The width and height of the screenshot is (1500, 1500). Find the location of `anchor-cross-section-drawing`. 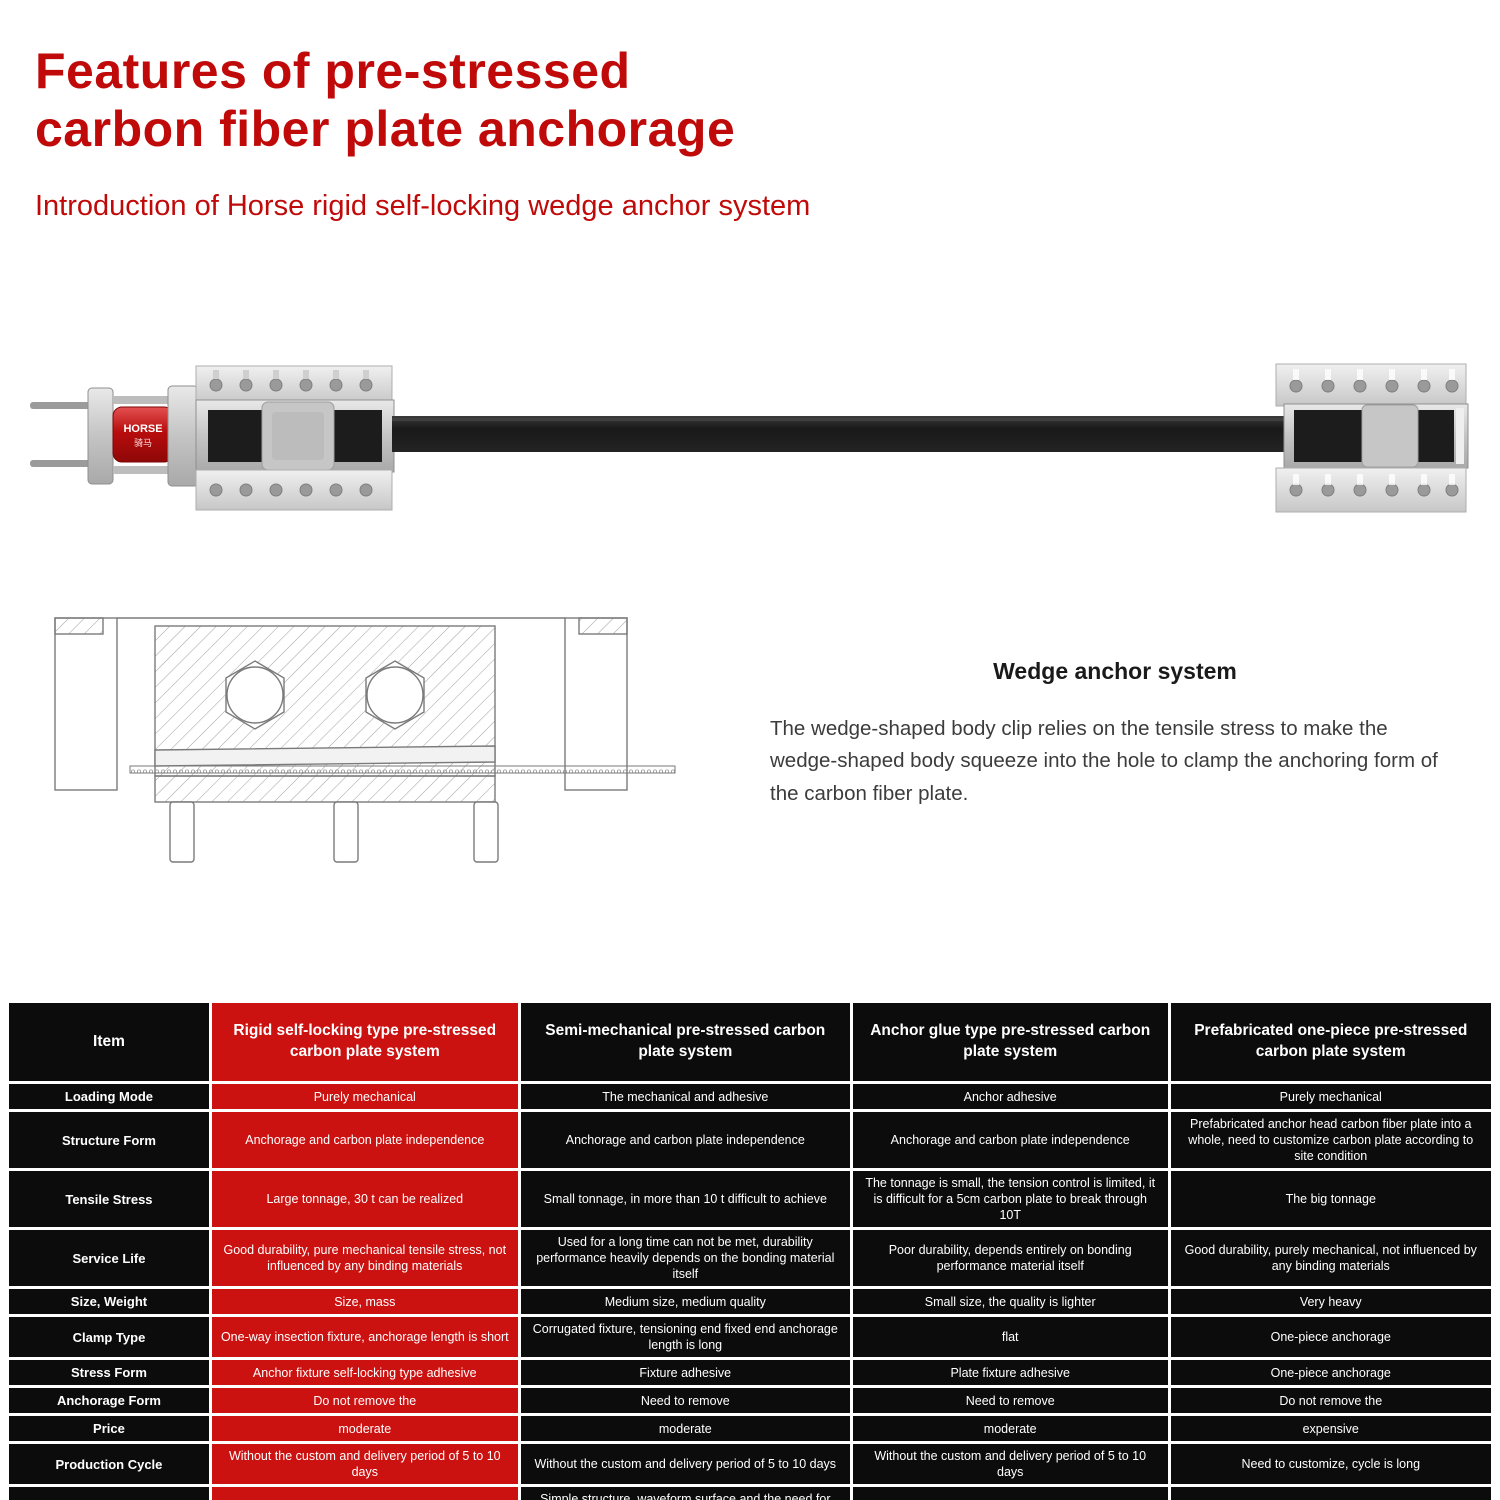

anchor-cross-section-drawing is located at coordinates (365, 740).